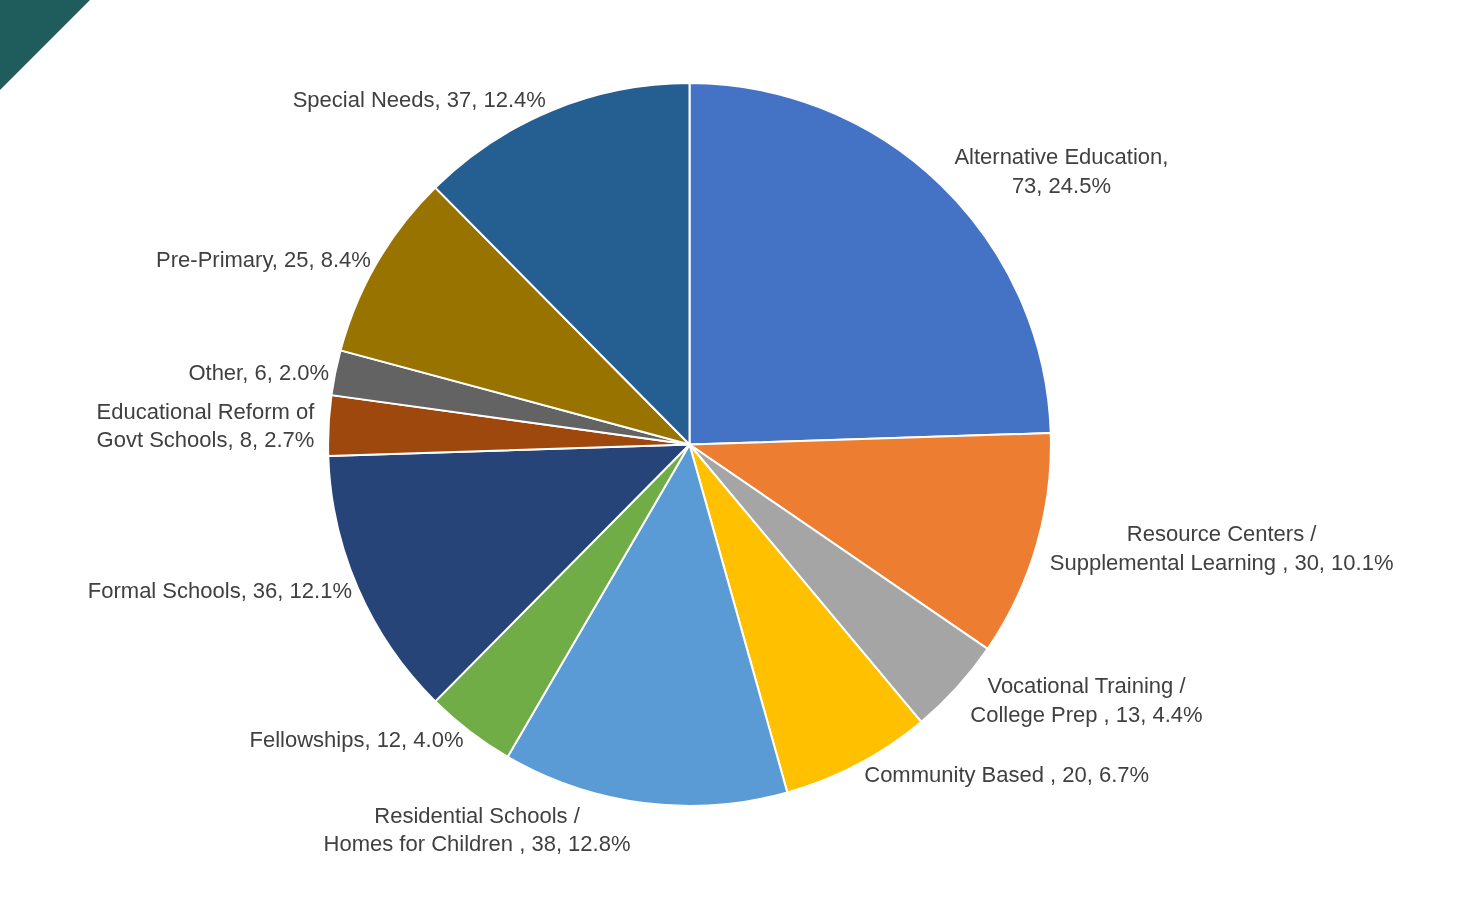 This screenshot has width=1481, height=899. I want to click on slice-label: Residential Schools / Homes for Children , 38, 12.8%, so click(477, 829).